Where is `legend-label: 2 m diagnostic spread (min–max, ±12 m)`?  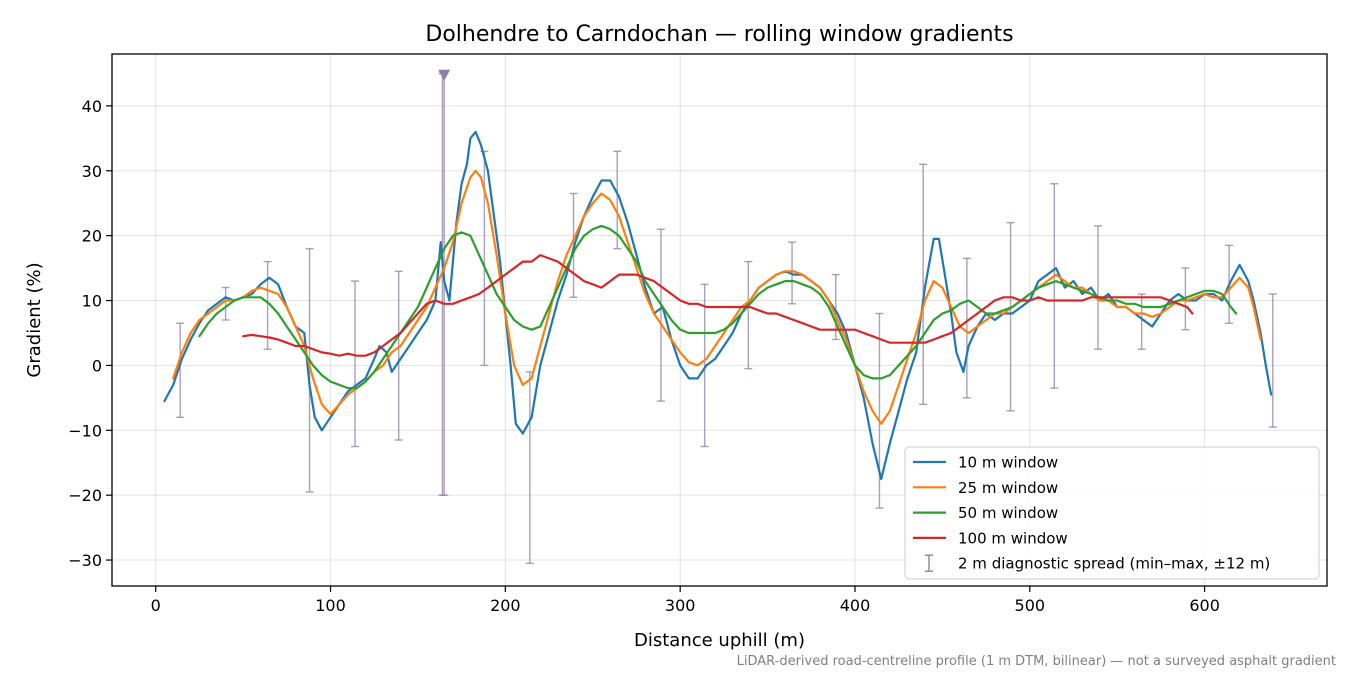 legend-label: 2 m diagnostic spread (min–max, ±12 m) is located at coordinates (1114, 564).